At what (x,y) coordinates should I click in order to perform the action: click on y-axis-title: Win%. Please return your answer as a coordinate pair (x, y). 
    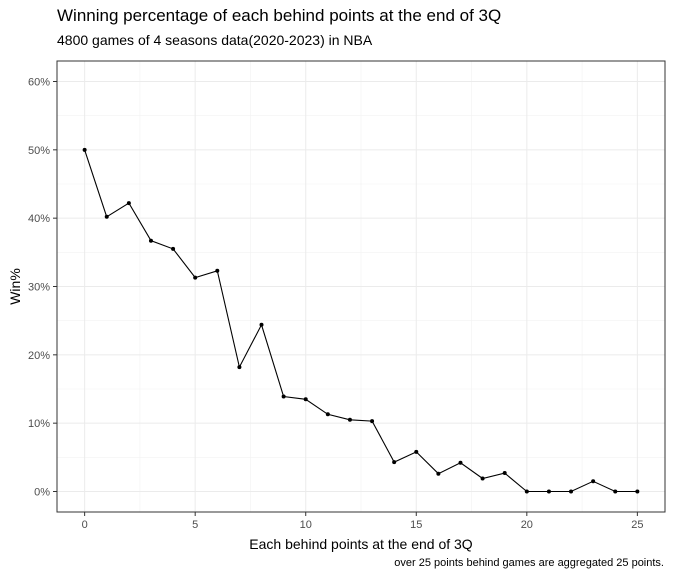
    Looking at the image, I should click on (15, 286).